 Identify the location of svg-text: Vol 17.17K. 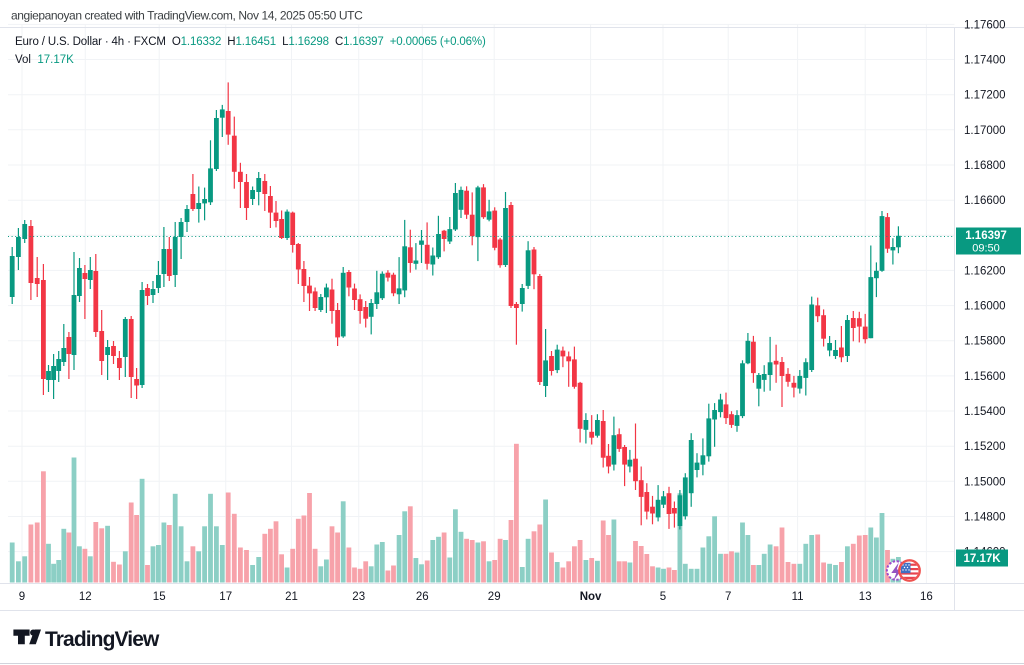
(44, 60).